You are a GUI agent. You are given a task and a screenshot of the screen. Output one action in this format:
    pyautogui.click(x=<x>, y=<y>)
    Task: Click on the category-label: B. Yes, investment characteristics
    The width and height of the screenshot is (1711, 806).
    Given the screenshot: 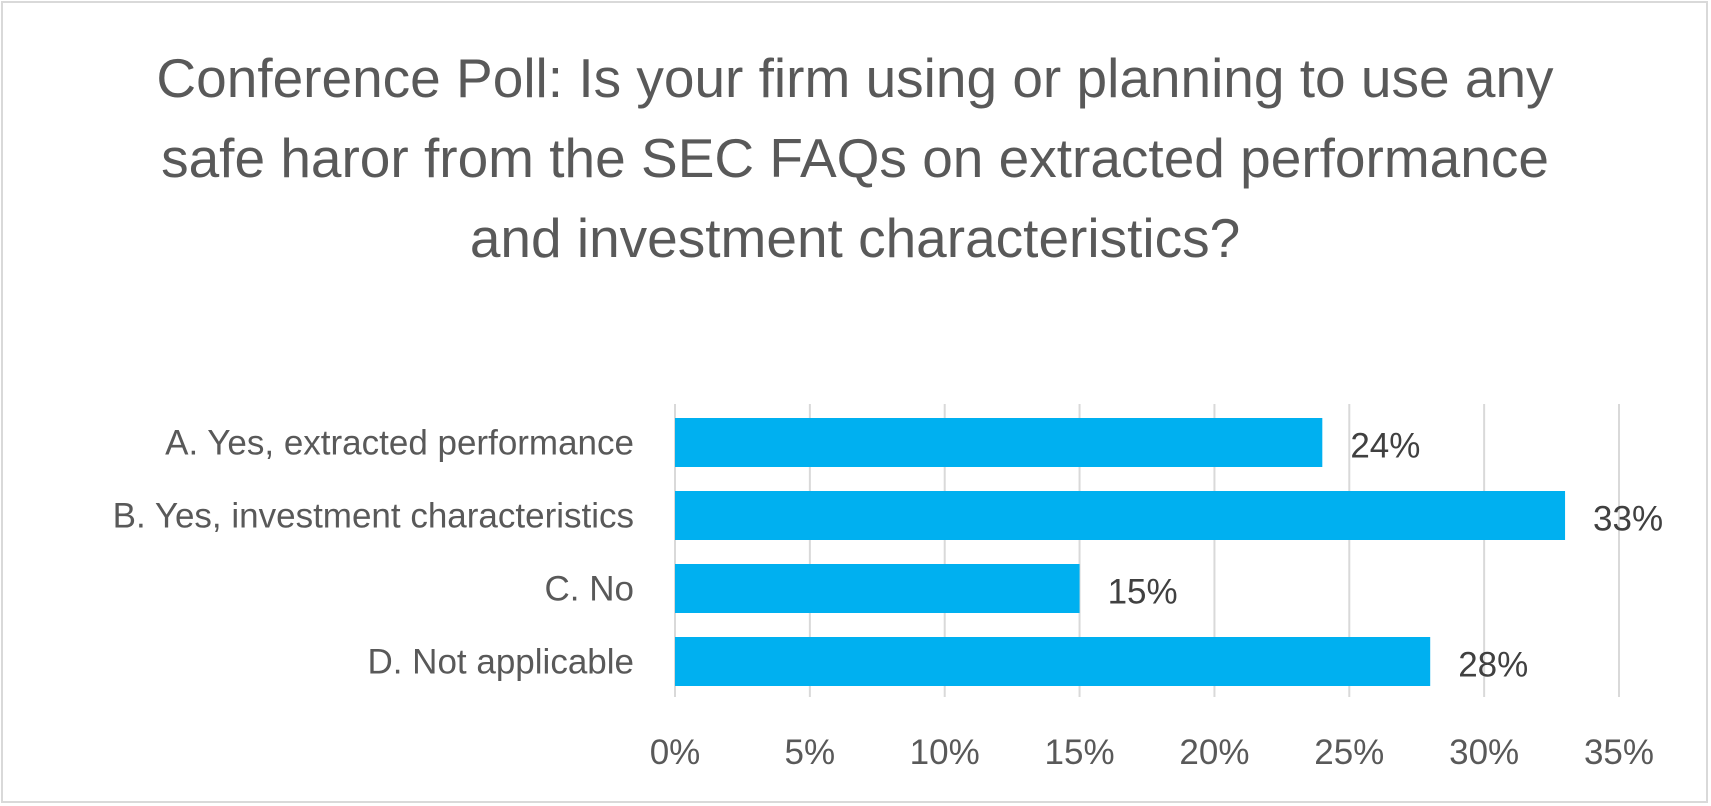 What is the action you would take?
    pyautogui.click(x=373, y=516)
    